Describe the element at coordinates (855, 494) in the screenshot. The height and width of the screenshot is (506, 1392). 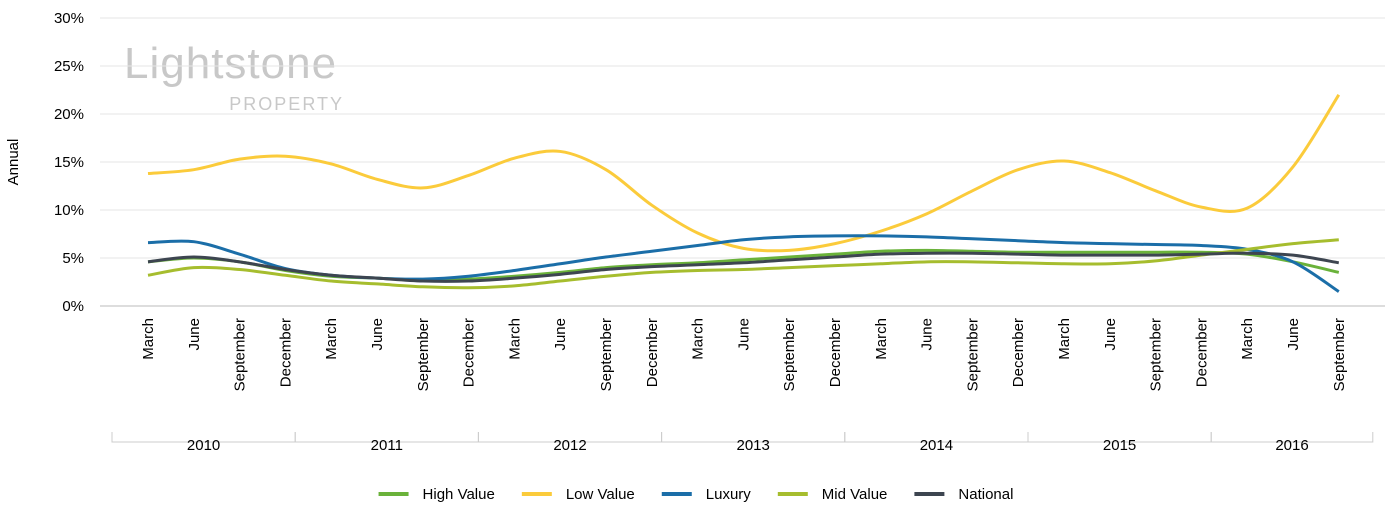
I see `legend-label: Mid Value` at that location.